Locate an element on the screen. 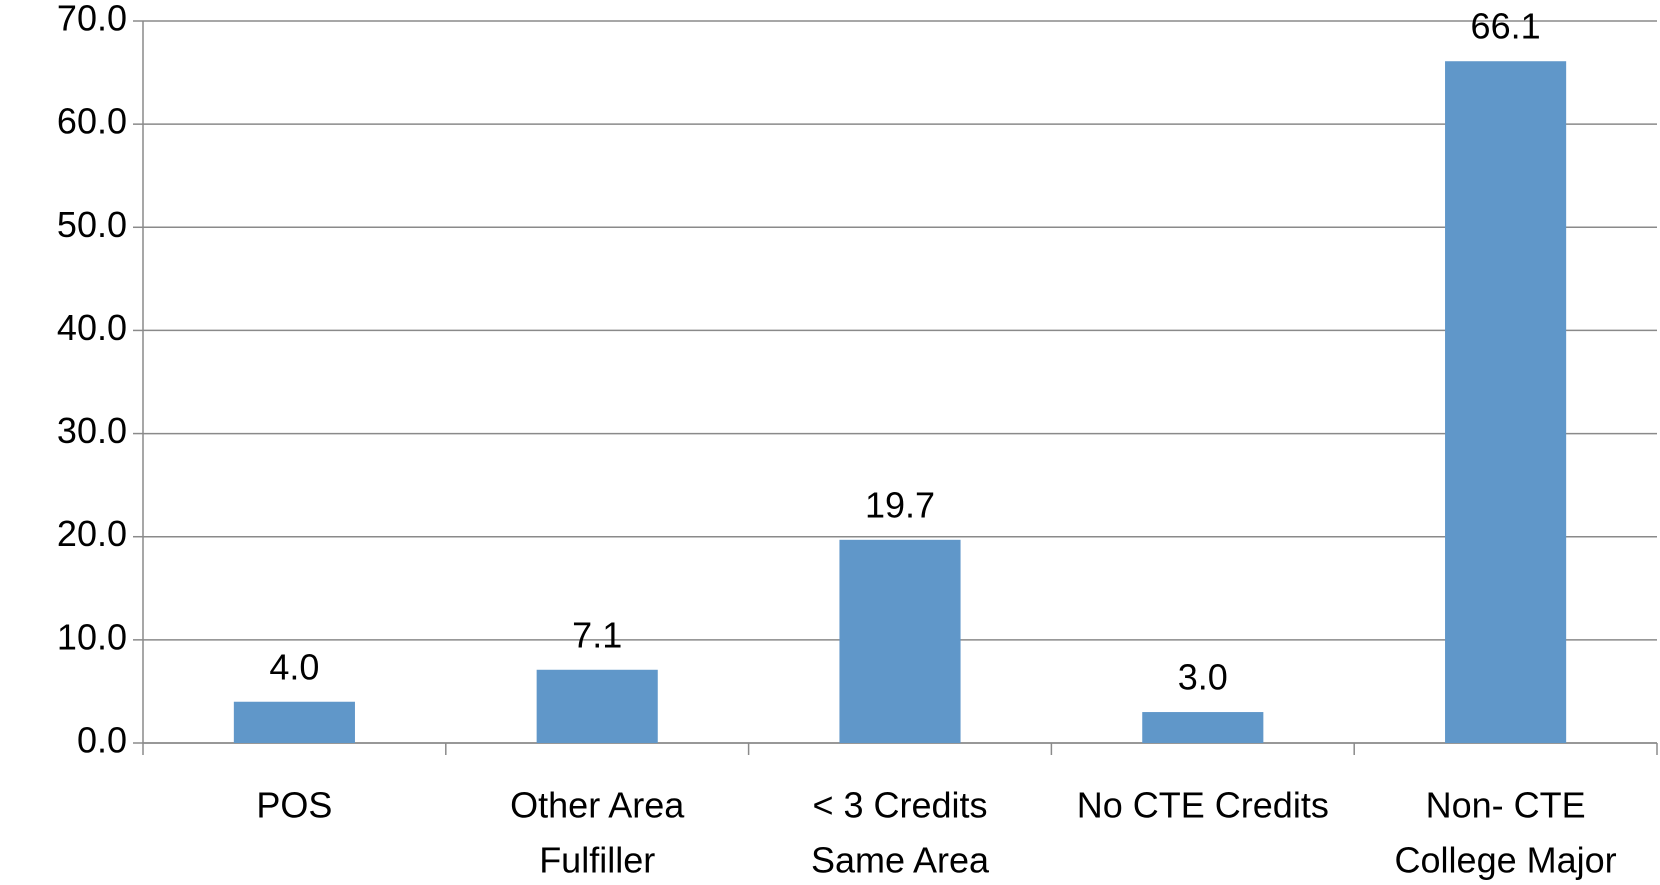  y-tick-label: 0.0 is located at coordinates (102, 740).